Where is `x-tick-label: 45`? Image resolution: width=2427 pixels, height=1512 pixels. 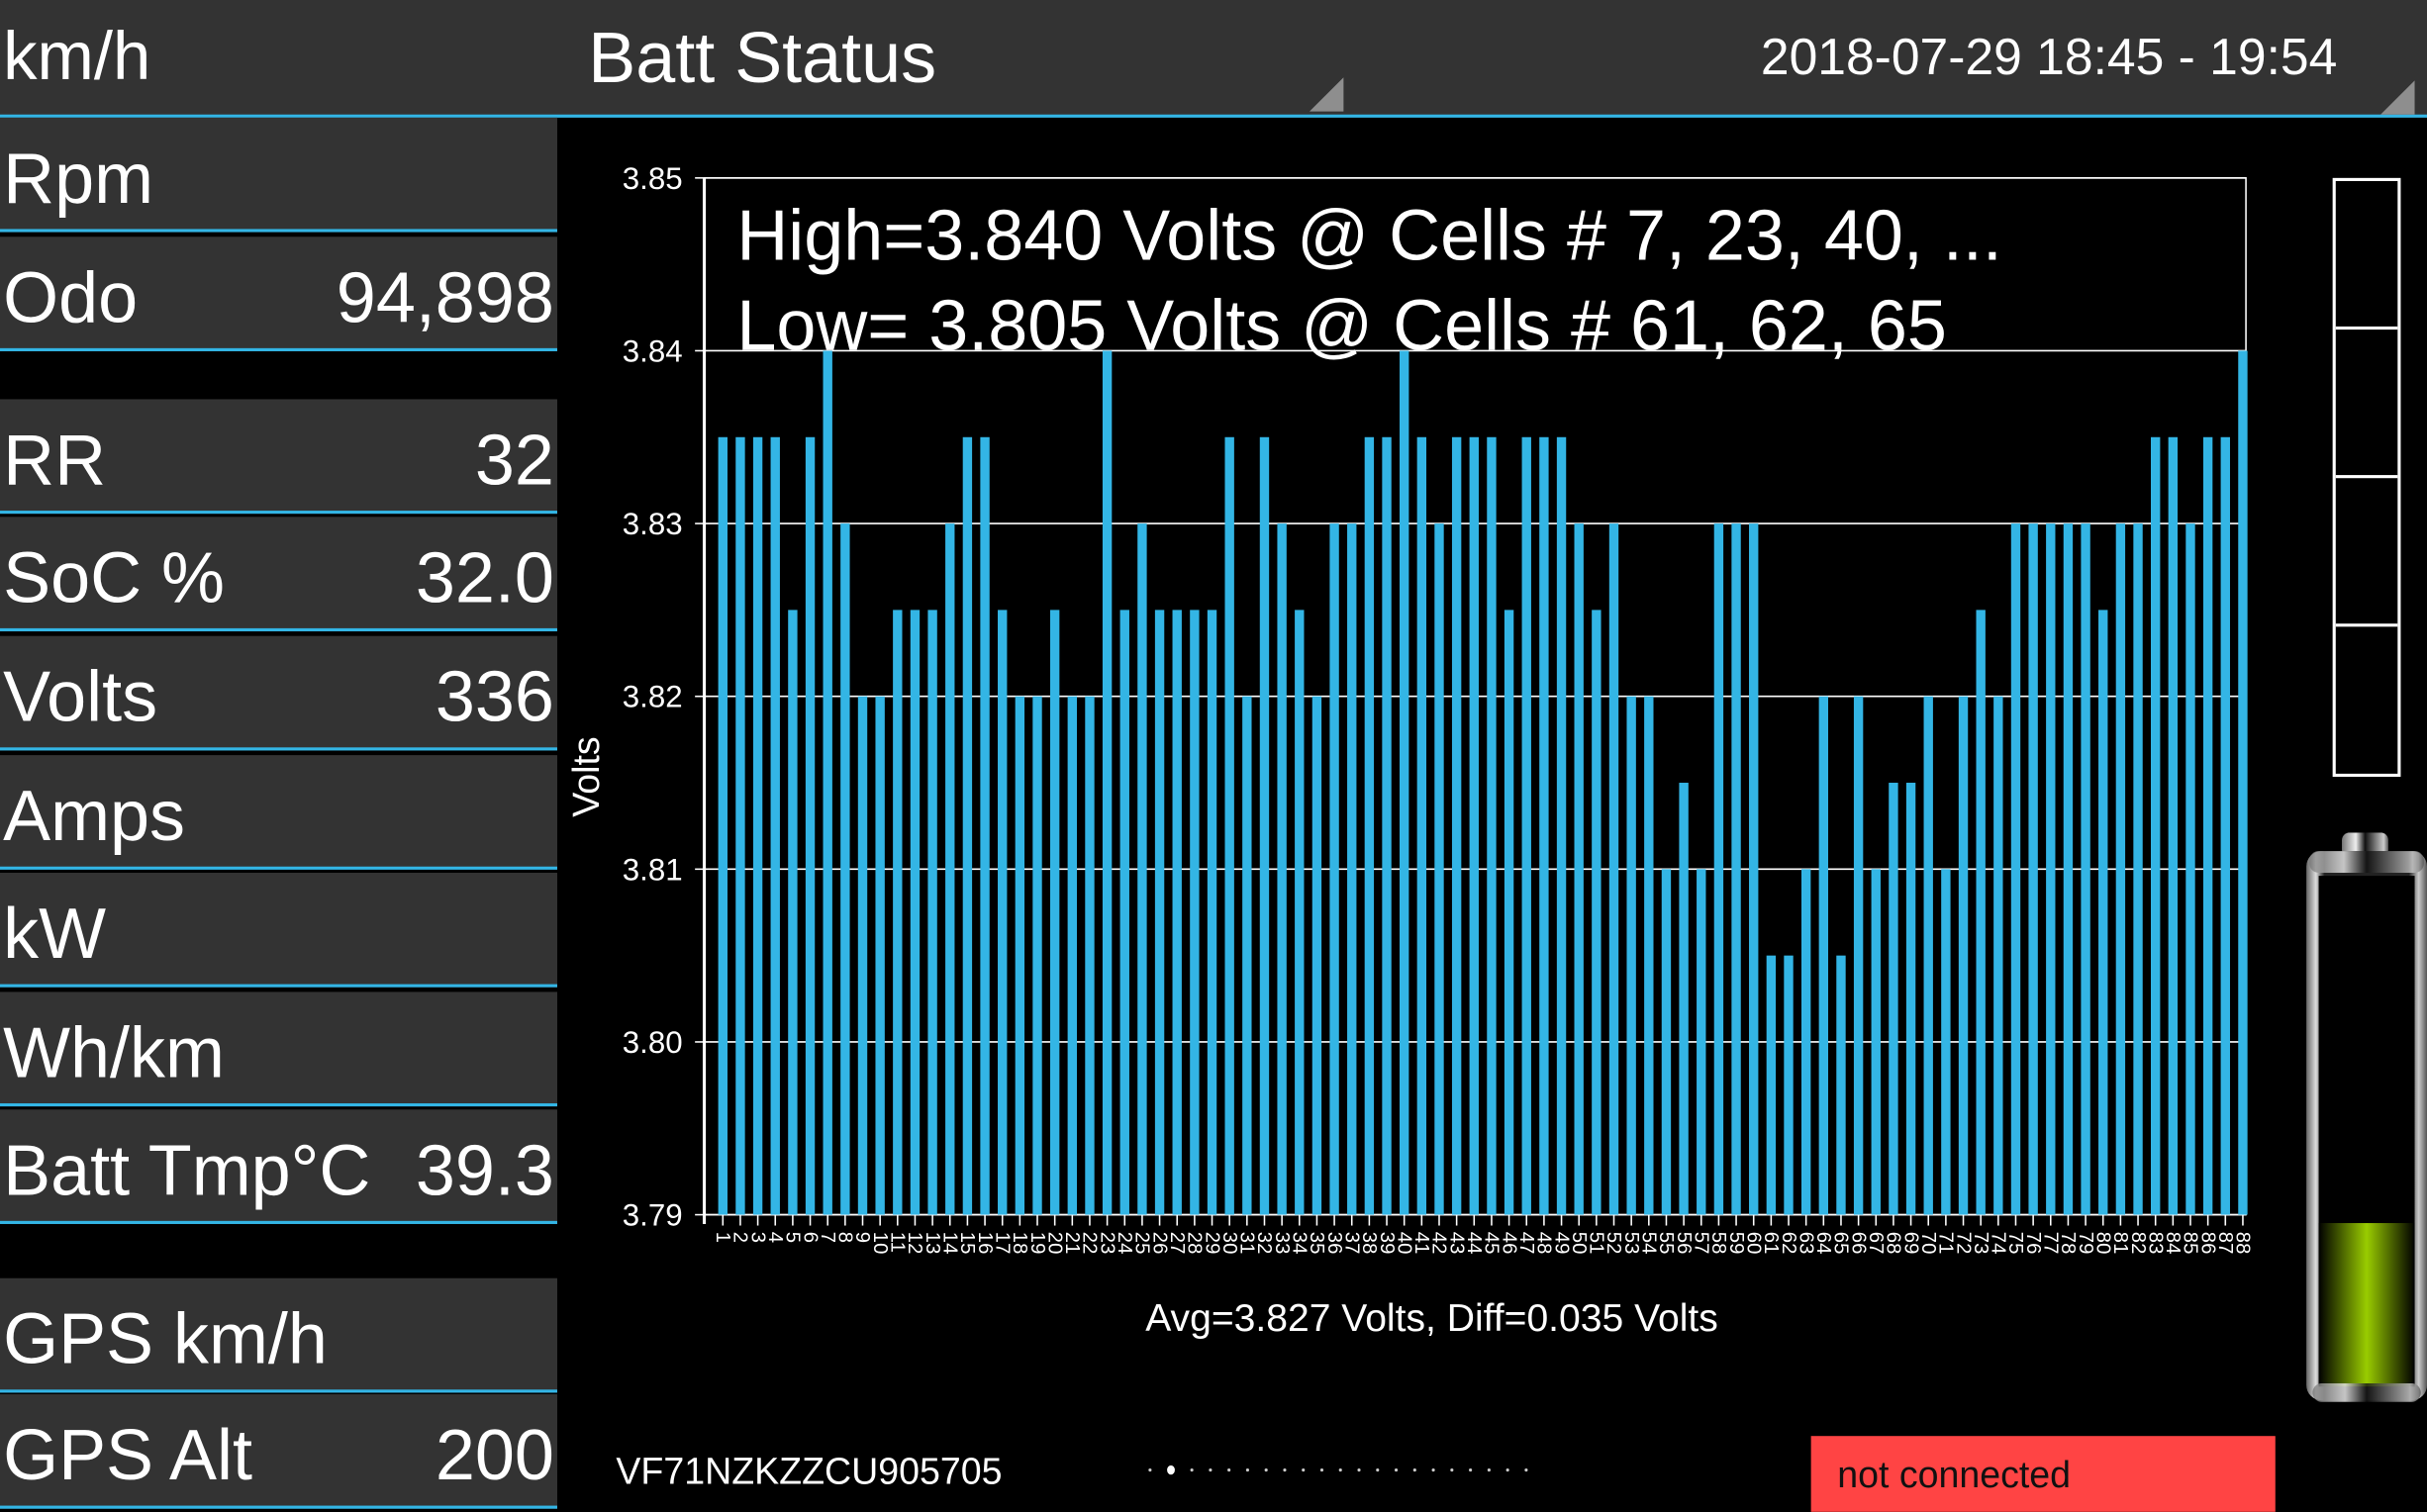 x-tick-label: 45 is located at coordinates (1492, 1244).